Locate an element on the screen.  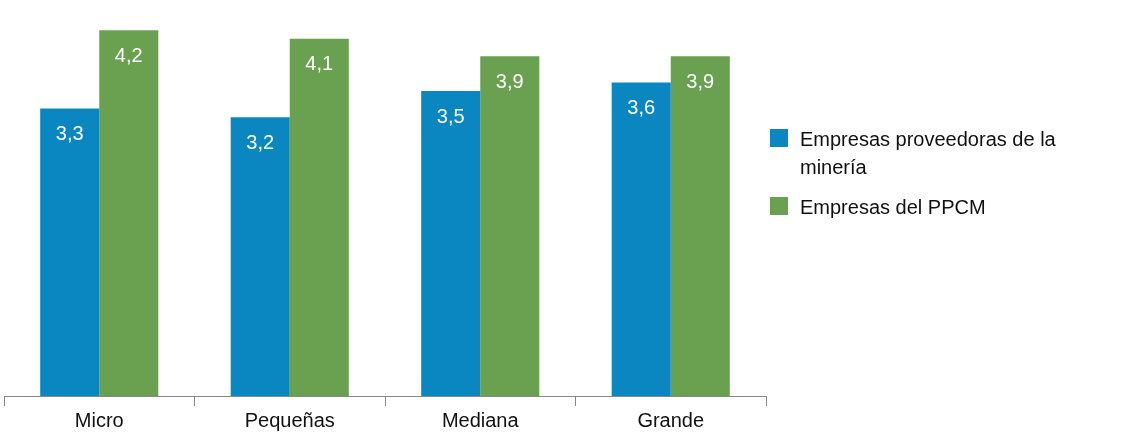
data-label: 3,6 is located at coordinates (641, 106).